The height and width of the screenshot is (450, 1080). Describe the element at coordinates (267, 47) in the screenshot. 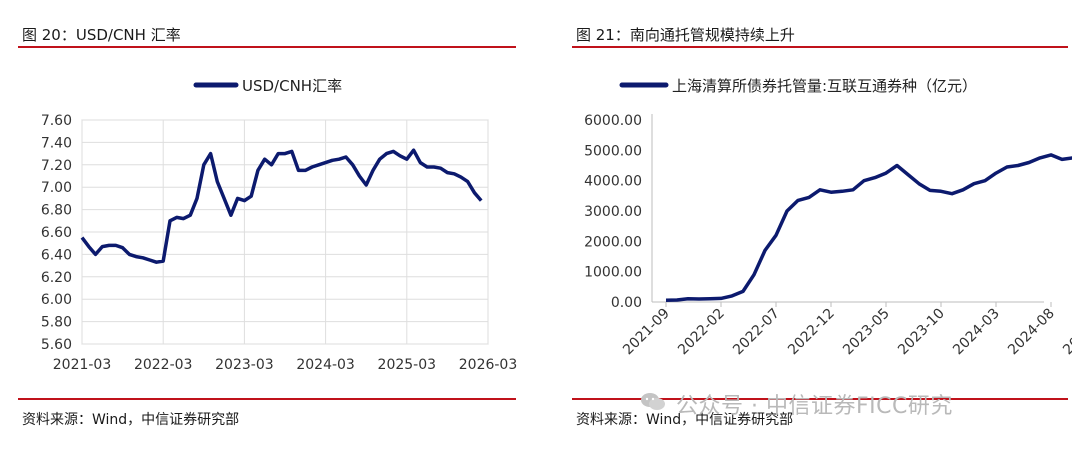

I see `left-title-rule` at that location.